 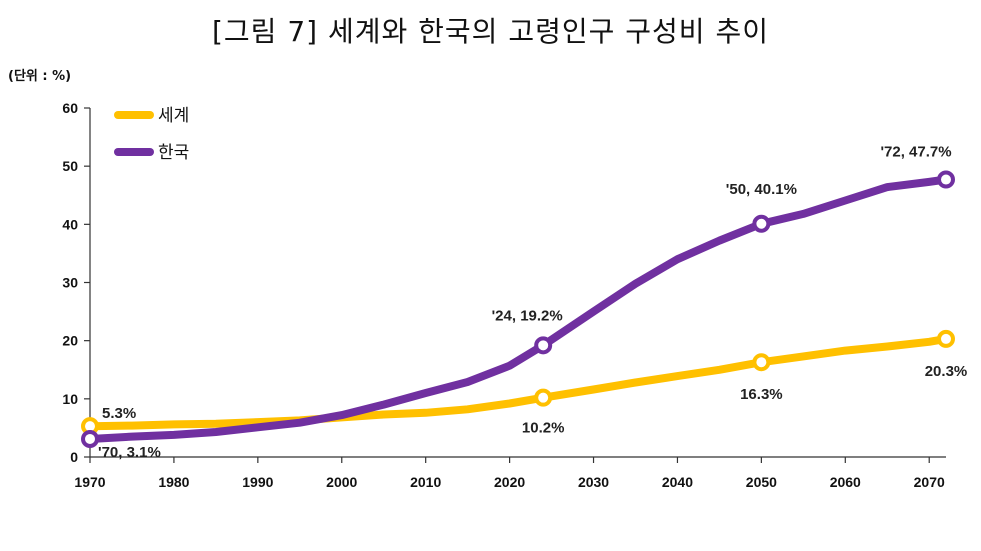 What do you see at coordinates (490, 31) in the screenshot?
I see `chart-title: [그림 7] 세계와 한국의 고령인구 구성비 추이` at bounding box center [490, 31].